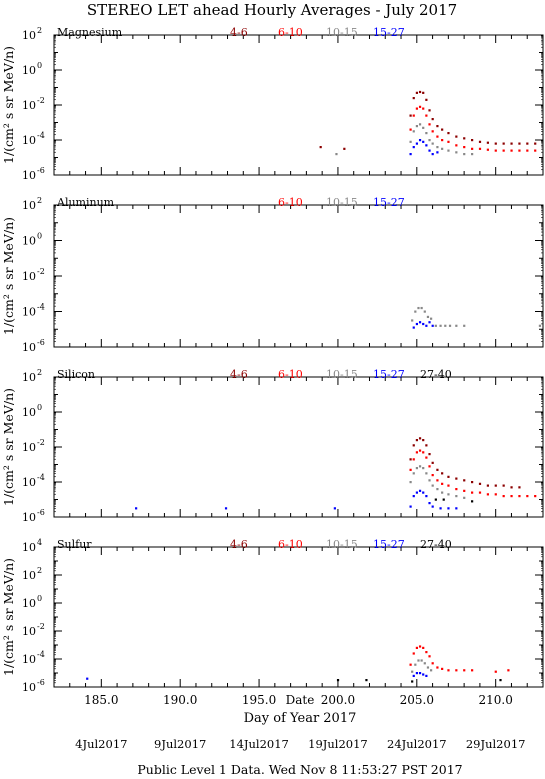 Image resolution: width=545 pixels, height=779 pixels. Describe the element at coordinates (74, 544) in the screenshot. I see `element-label: Sulfur` at that location.